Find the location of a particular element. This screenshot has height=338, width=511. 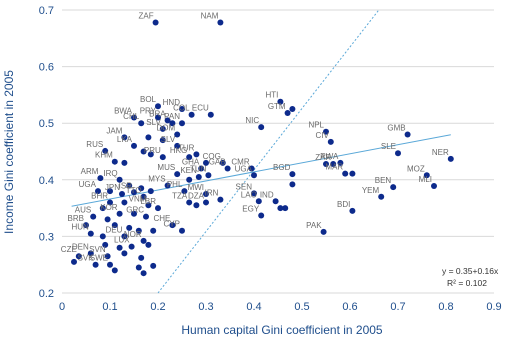

point-label: GRC is located at coordinates (135, 210).